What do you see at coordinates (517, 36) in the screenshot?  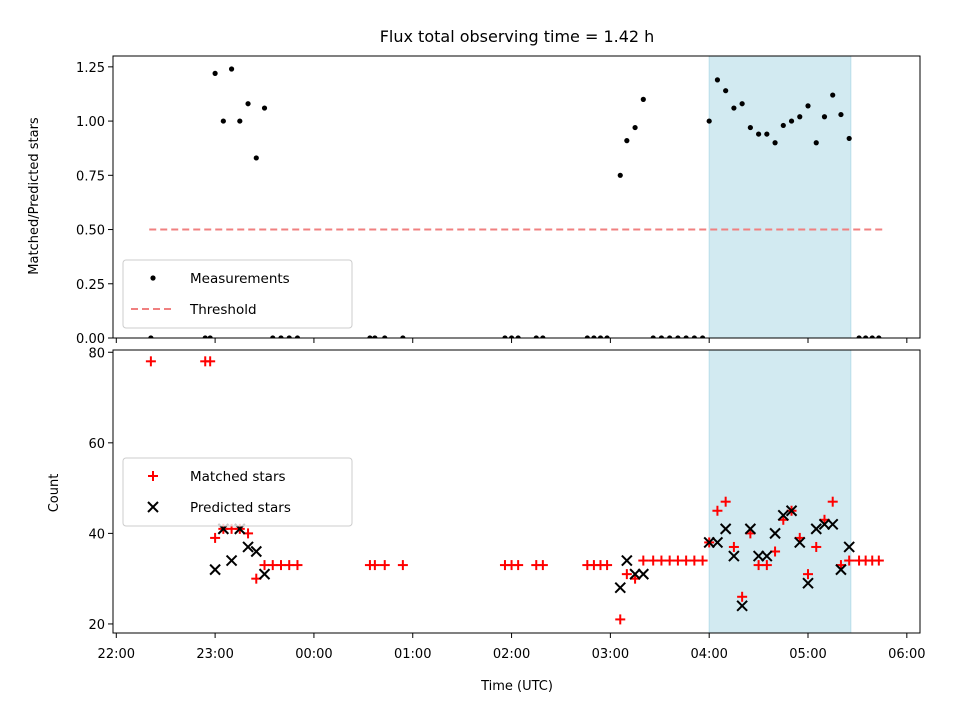 I see `chart-title: Flux total observing time = 1.42 h` at bounding box center [517, 36].